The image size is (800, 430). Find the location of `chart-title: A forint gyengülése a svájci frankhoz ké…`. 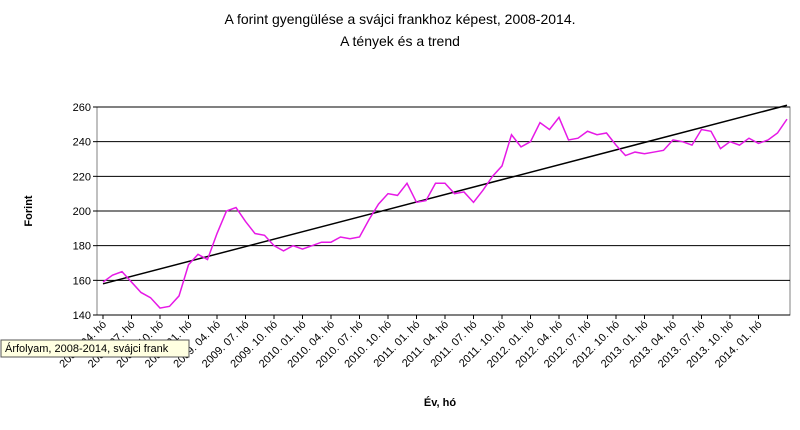

chart-title: A forint gyengülése a svájci frankhoz ké… is located at coordinates (400, 19).